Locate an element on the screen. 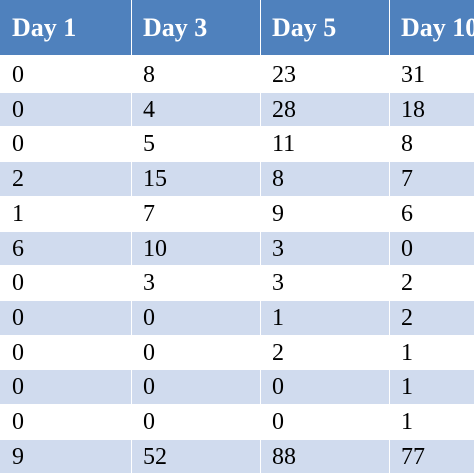 This screenshot has height=474, width=474. table-cell: 10 is located at coordinates (155, 248).